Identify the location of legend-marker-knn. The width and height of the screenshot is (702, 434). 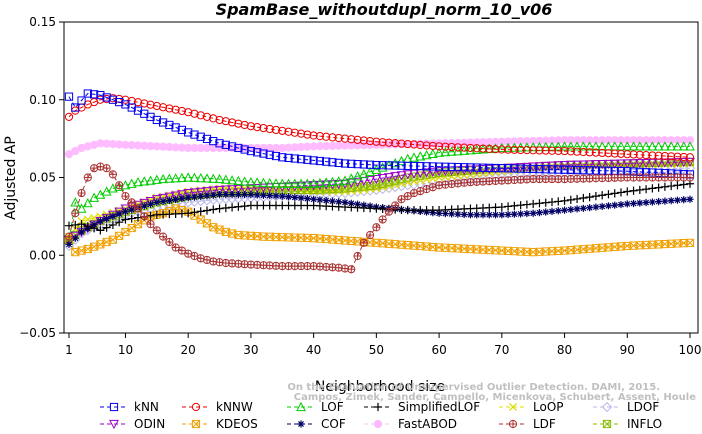
(114, 407).